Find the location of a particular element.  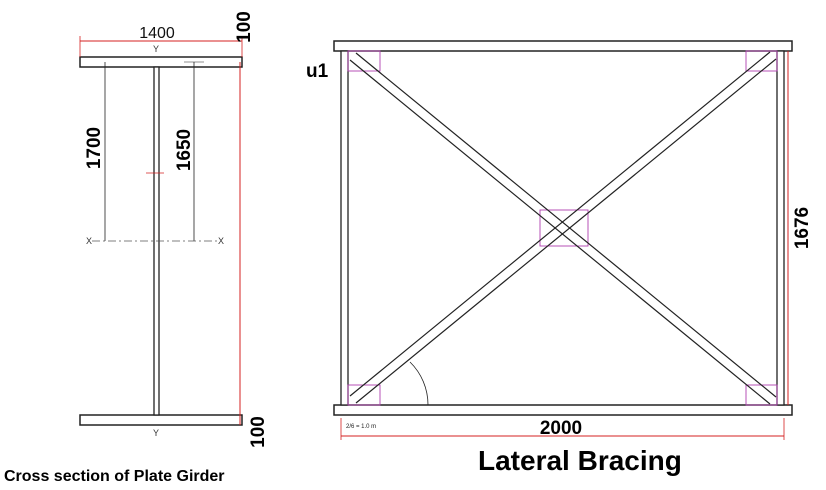

bottom-flange is located at coordinates (161, 420).